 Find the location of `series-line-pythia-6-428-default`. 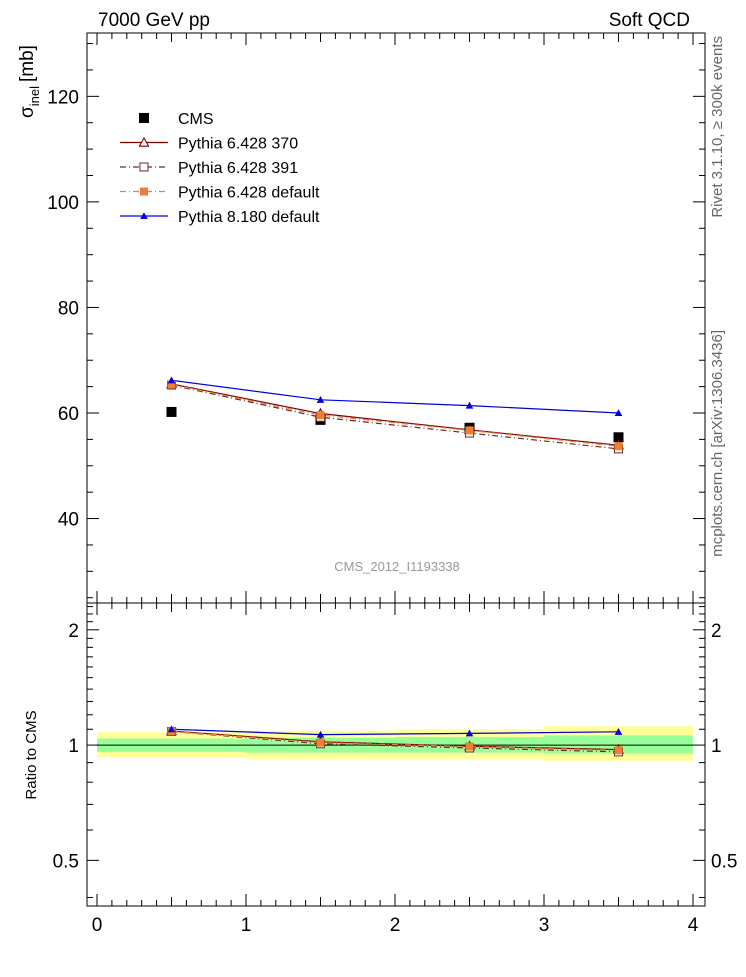

series-line-pythia-6-428-default is located at coordinates (395, 415).